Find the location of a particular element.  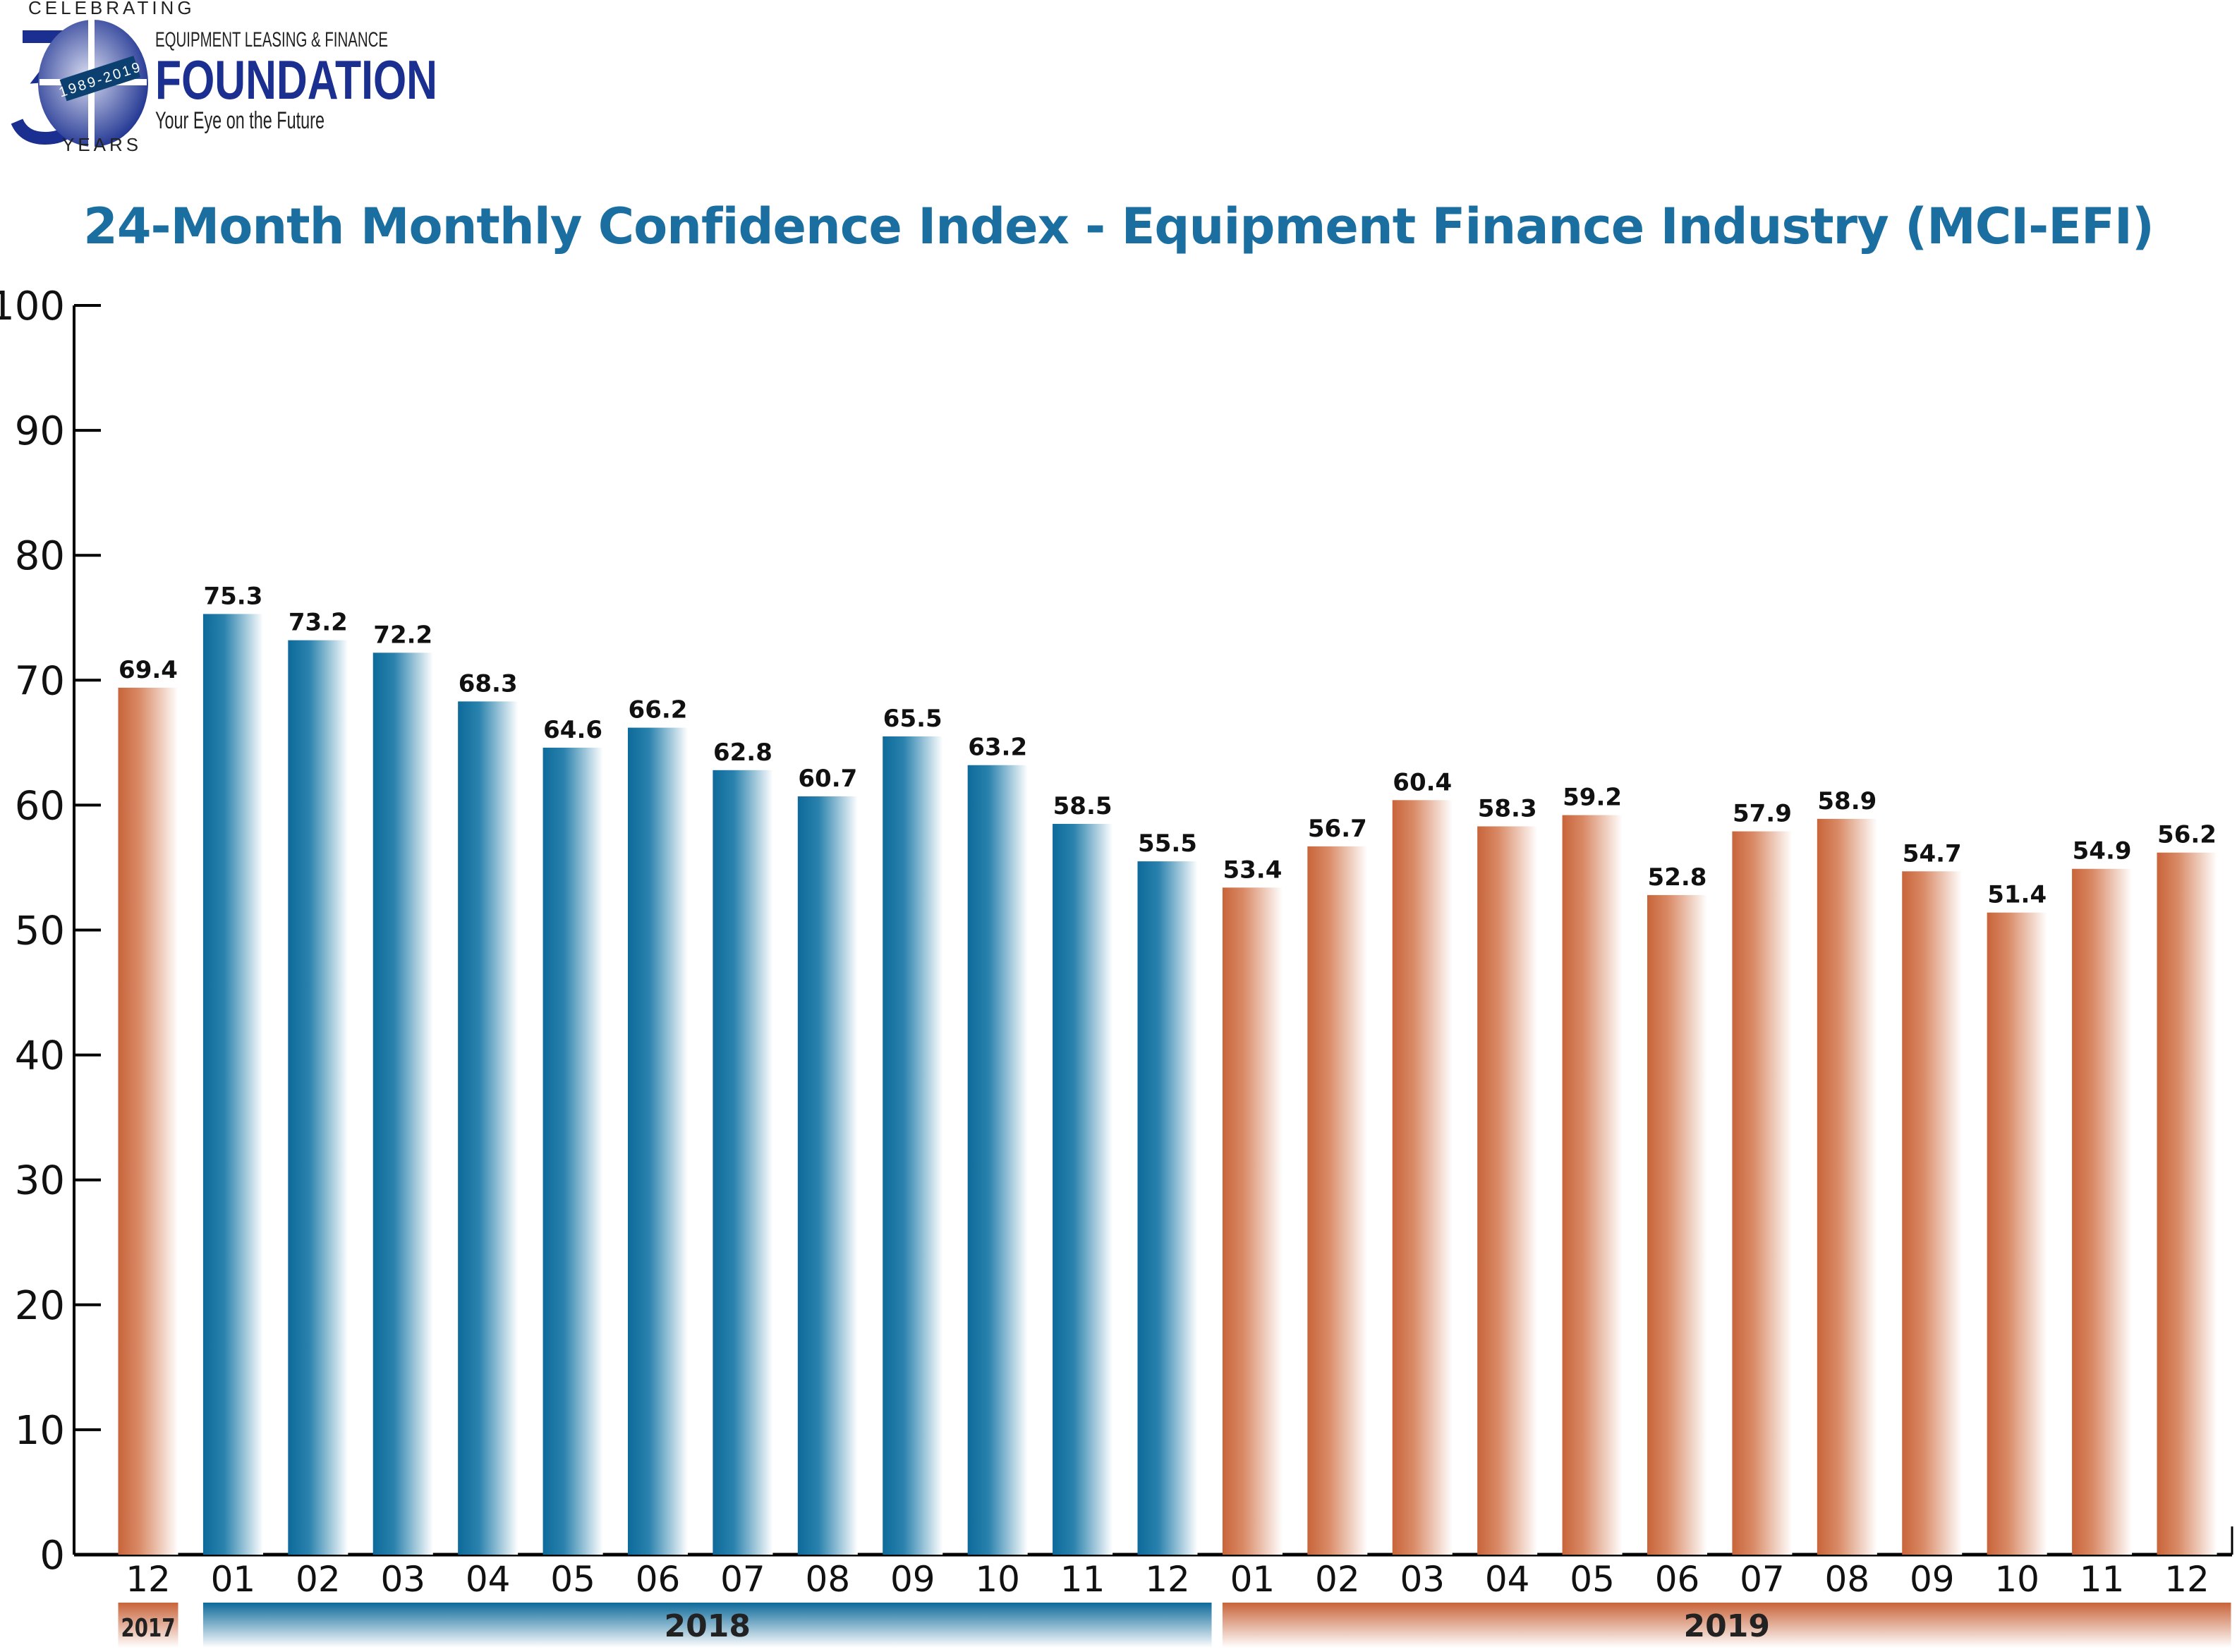

bar-value-label: 56.7 is located at coordinates (1337, 829).